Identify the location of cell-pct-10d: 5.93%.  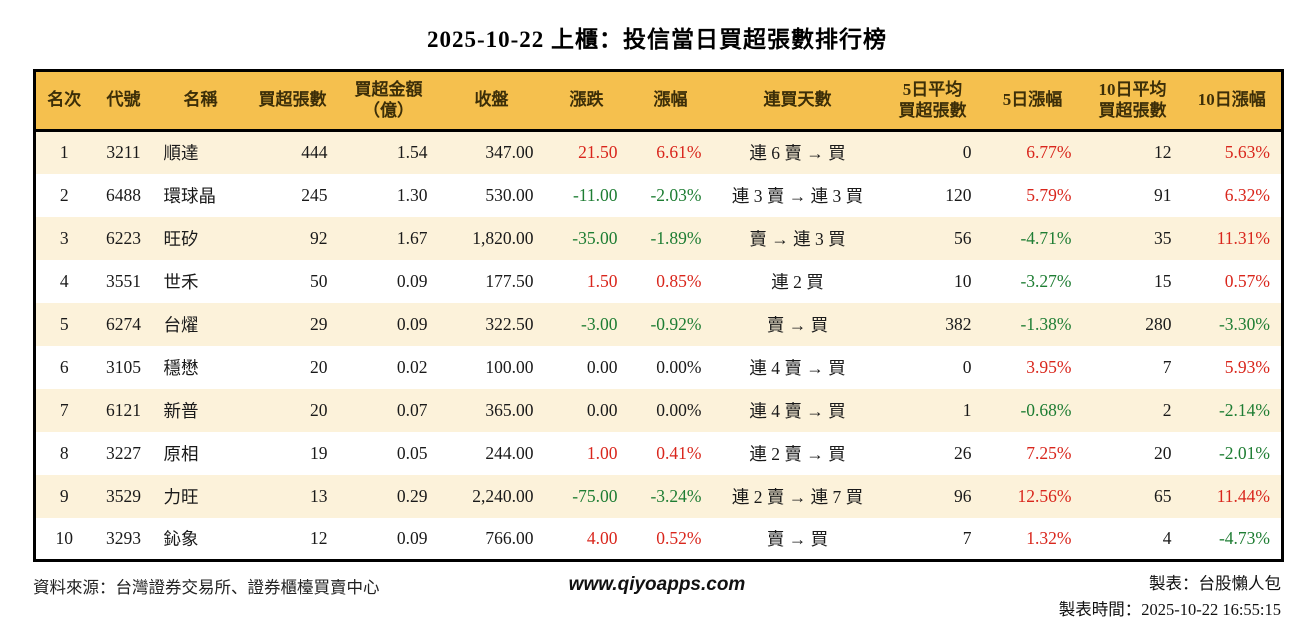
(1247, 366).